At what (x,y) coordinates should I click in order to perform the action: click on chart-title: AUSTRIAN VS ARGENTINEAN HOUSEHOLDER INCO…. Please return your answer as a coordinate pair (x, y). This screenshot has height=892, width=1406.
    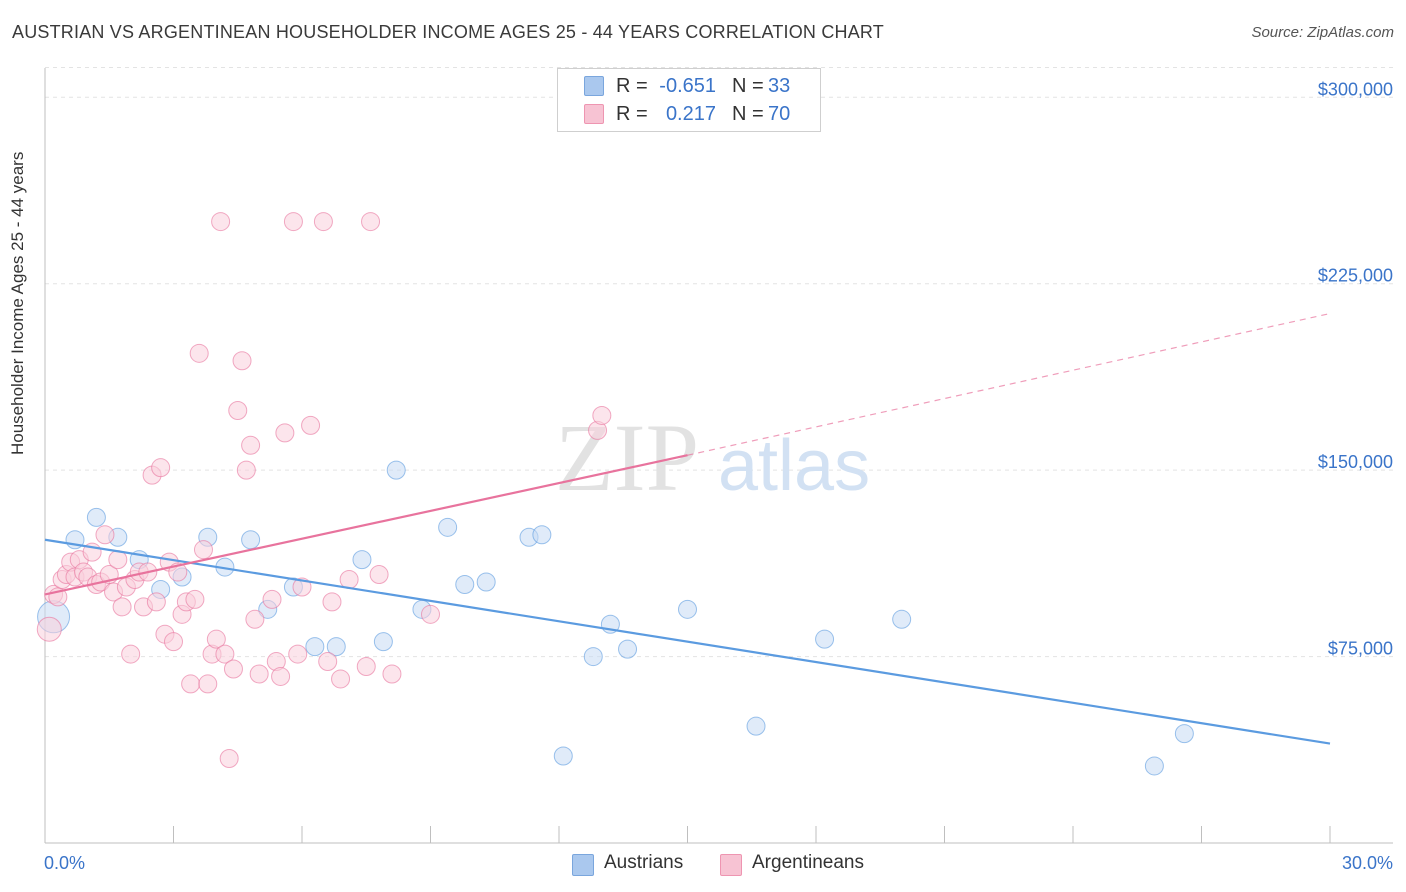
    Looking at the image, I should click on (448, 32).